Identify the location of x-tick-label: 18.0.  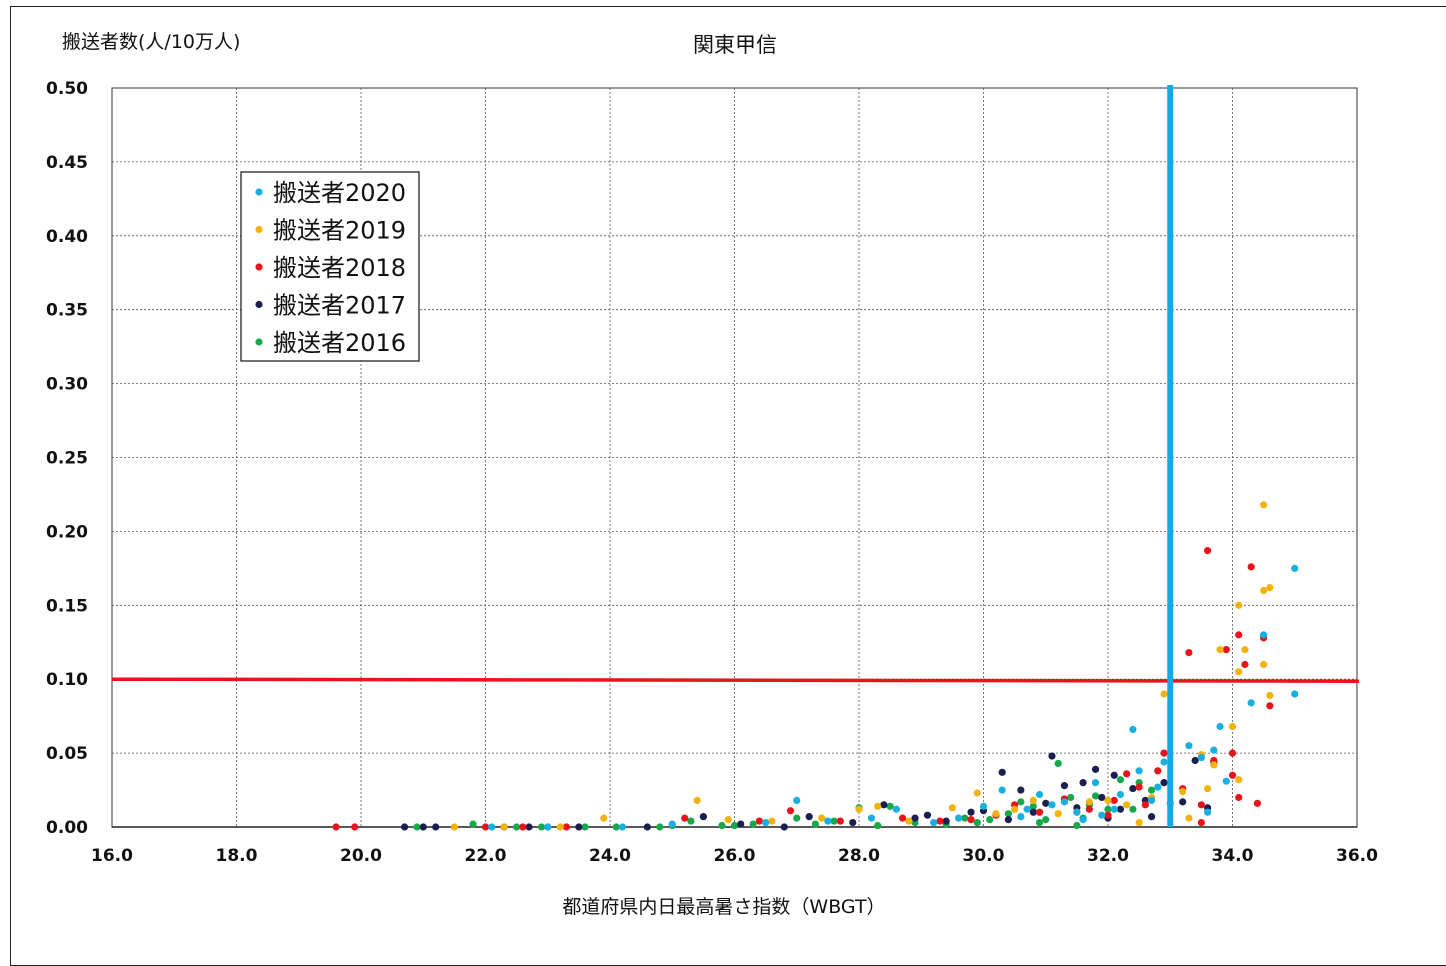
(237, 856).